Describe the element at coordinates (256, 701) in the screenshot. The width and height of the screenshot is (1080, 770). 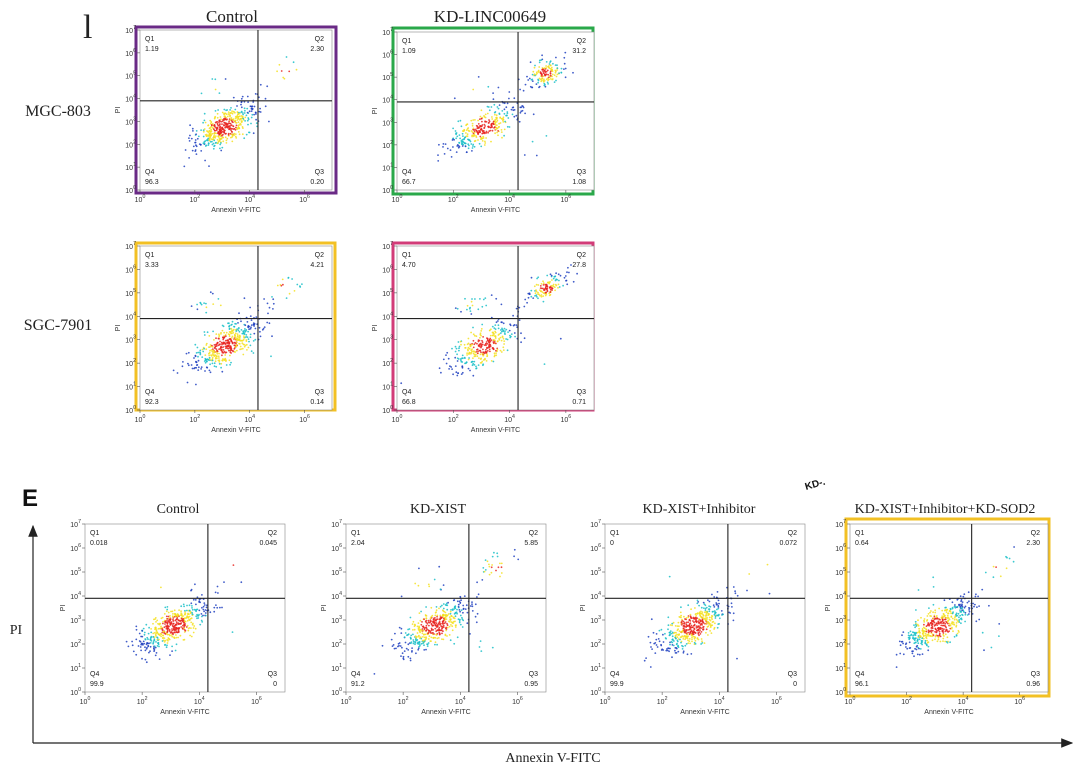
I see `x-tick-label: 106` at that location.